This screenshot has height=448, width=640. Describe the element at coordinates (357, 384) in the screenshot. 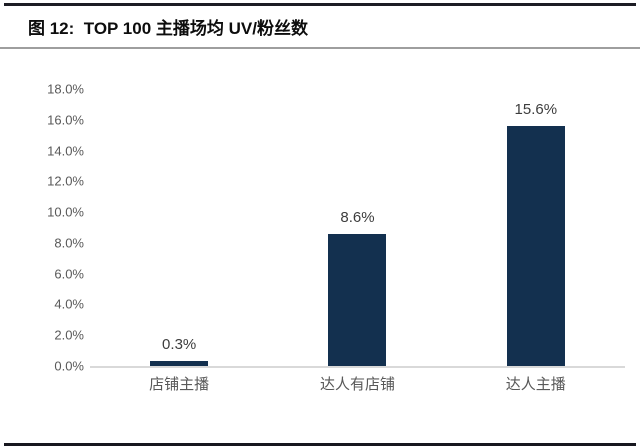

I see `x-axis-label: 达人有店铺` at that location.